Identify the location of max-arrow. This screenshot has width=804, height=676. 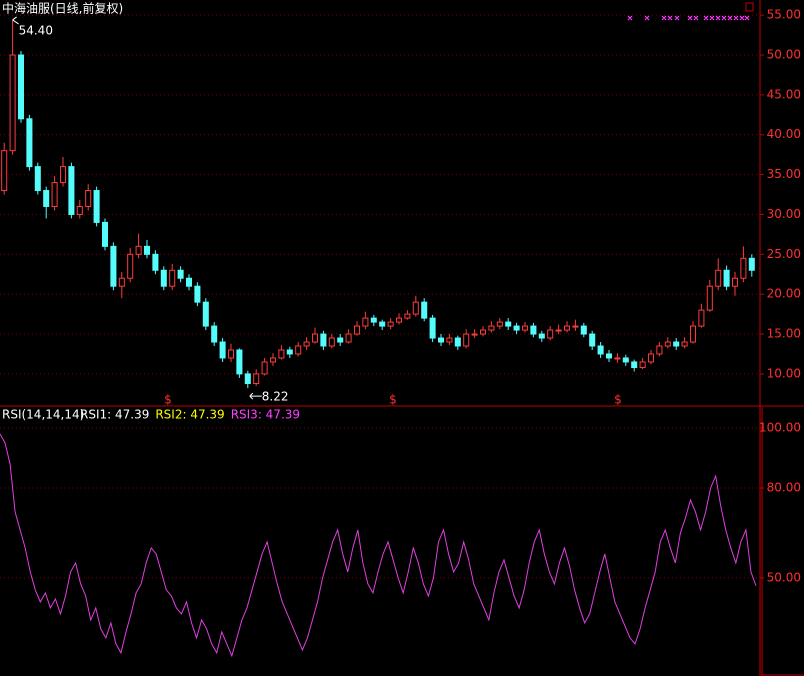
(15, 20).